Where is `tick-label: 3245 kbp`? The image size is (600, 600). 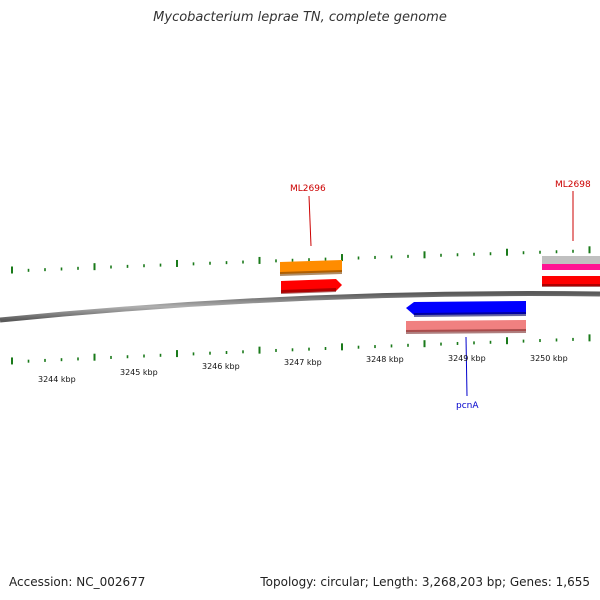
tick-label: 3245 kbp is located at coordinates (139, 372).